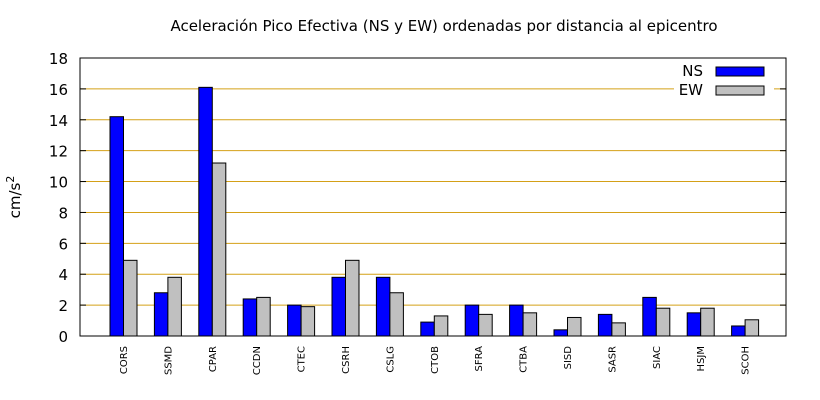  Describe the element at coordinates (58, 152) in the screenshot. I see `y-tick-label: 12` at that location.